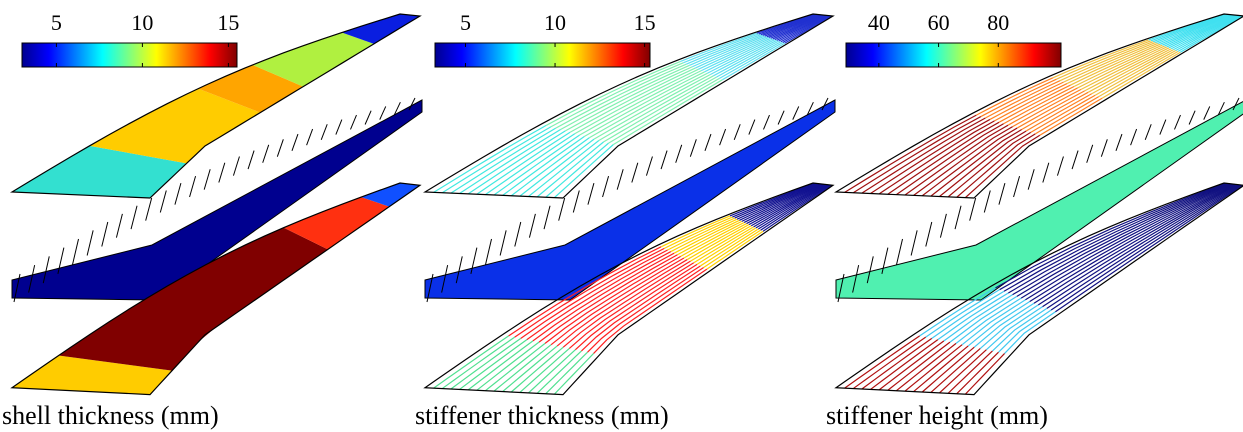 The height and width of the screenshot is (432, 1243). Describe the element at coordinates (937, 415) in the screenshot. I see `panel-caption: stiffener height (mm)` at that location.